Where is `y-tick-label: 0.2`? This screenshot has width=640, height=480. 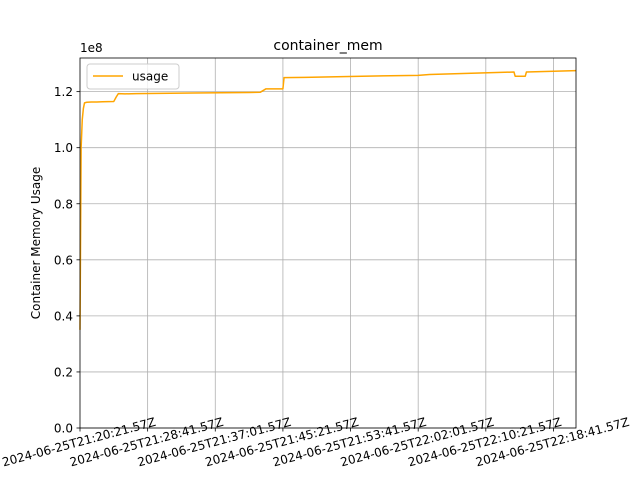
y-tick-label: 0.2 is located at coordinates (63, 372).